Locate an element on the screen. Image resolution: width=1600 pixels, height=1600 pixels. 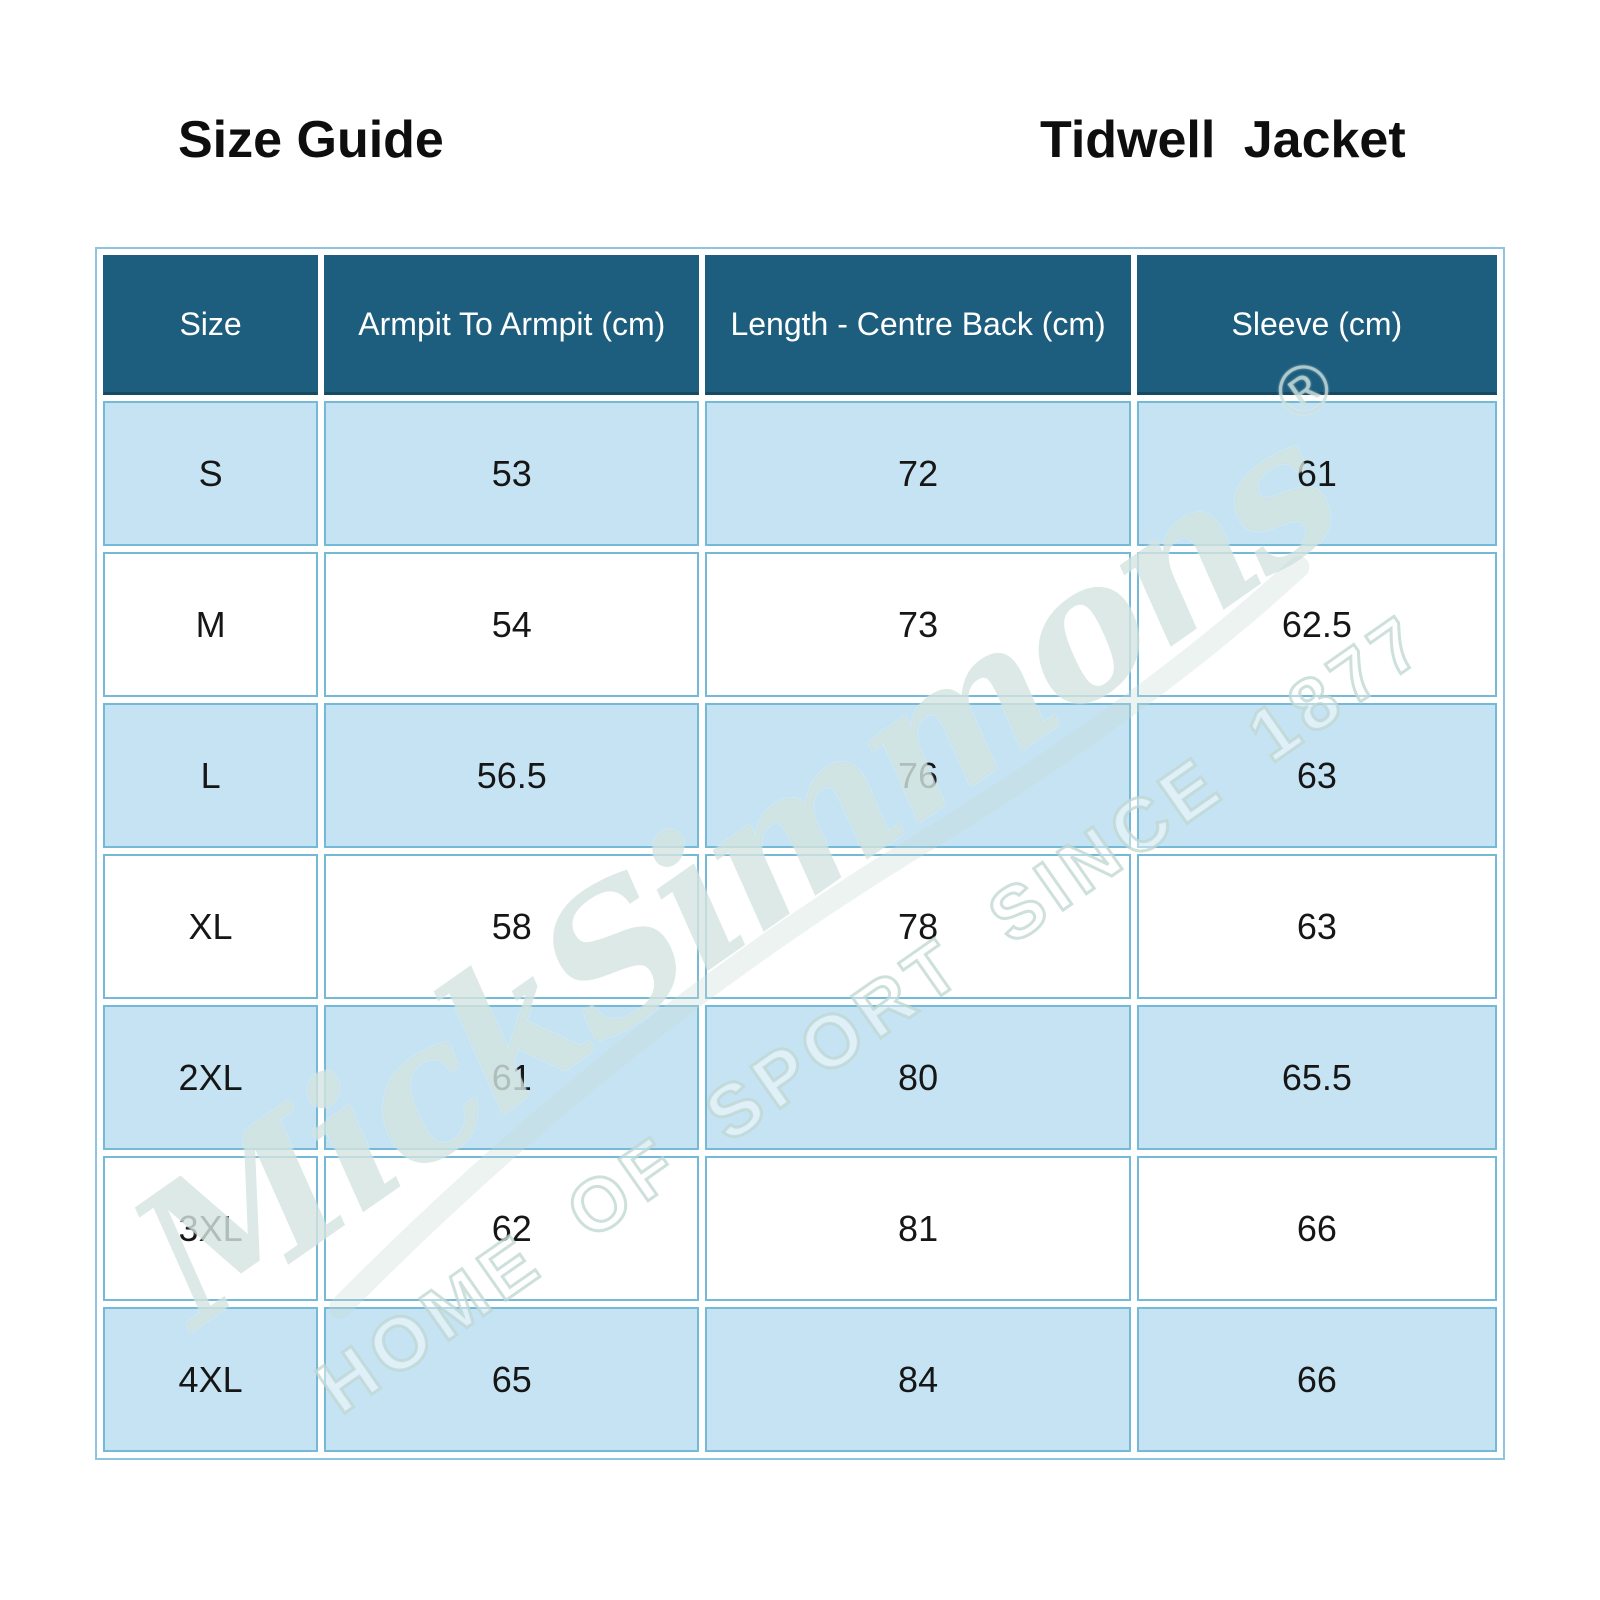
length-cell: 78 is located at coordinates (918, 926).